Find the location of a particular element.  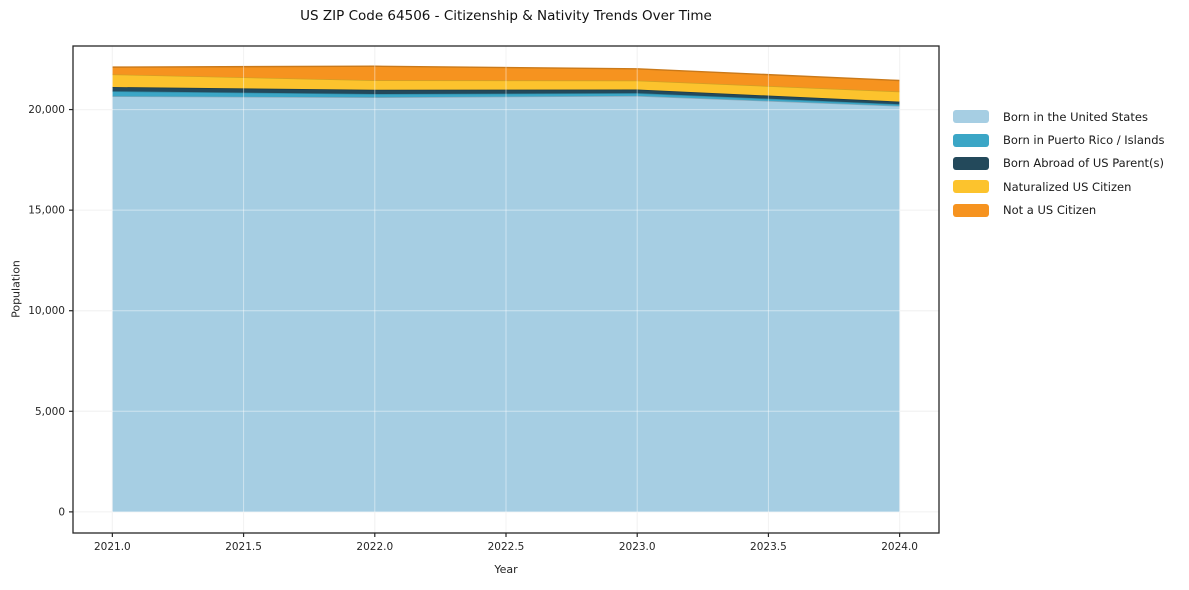

y-tick-label: 10,000 is located at coordinates (46, 311).